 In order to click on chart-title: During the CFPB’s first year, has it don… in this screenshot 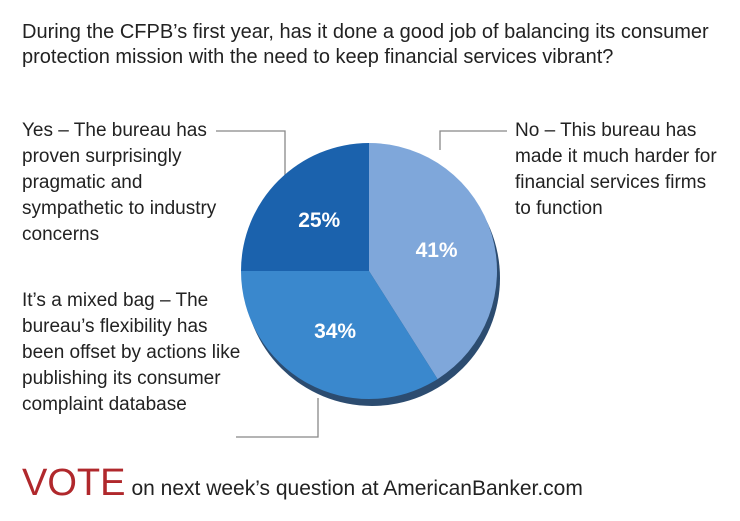, I will do `click(365, 44)`.